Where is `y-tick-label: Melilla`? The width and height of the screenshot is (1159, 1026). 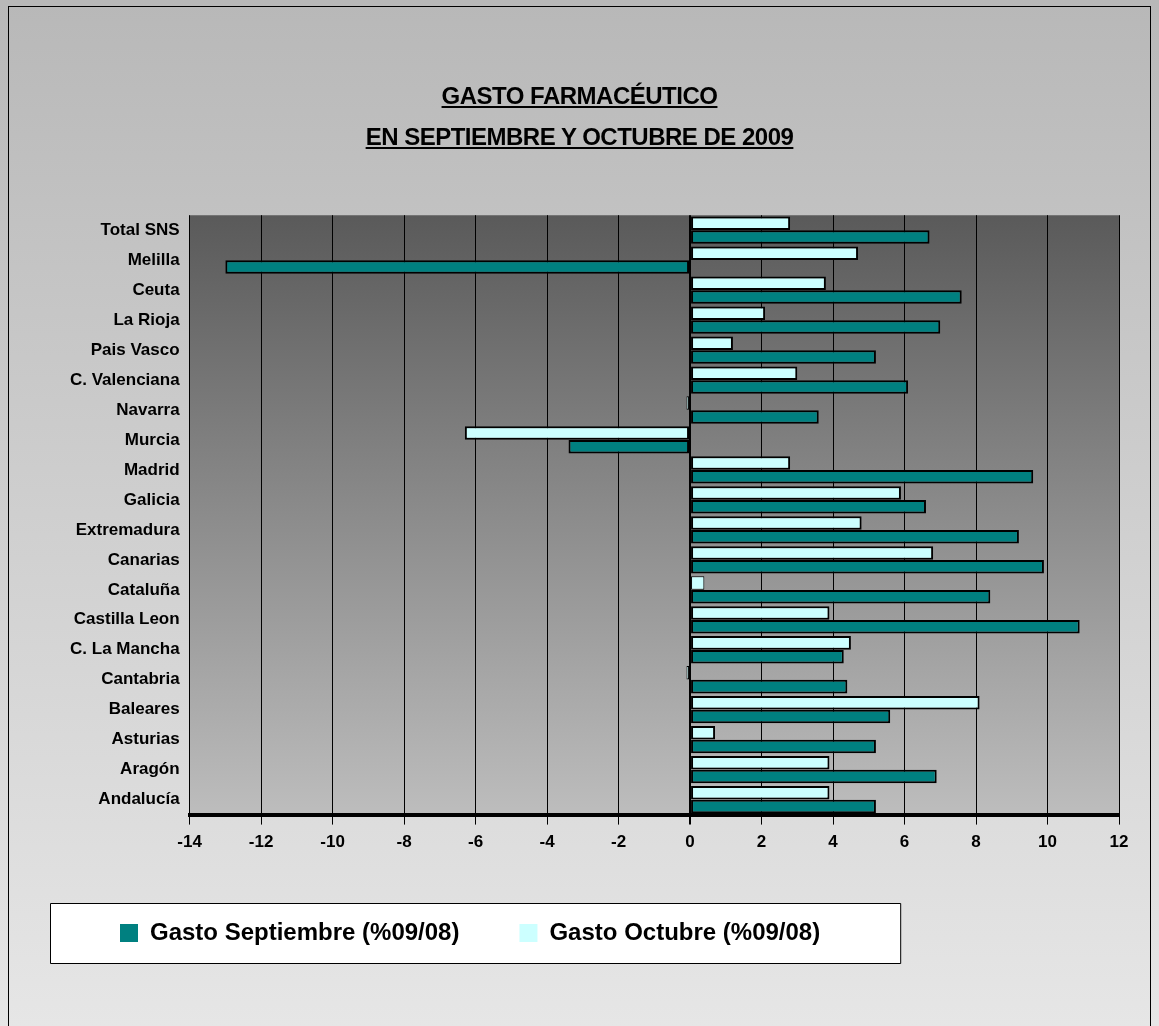
y-tick-label: Melilla is located at coordinates (154, 259).